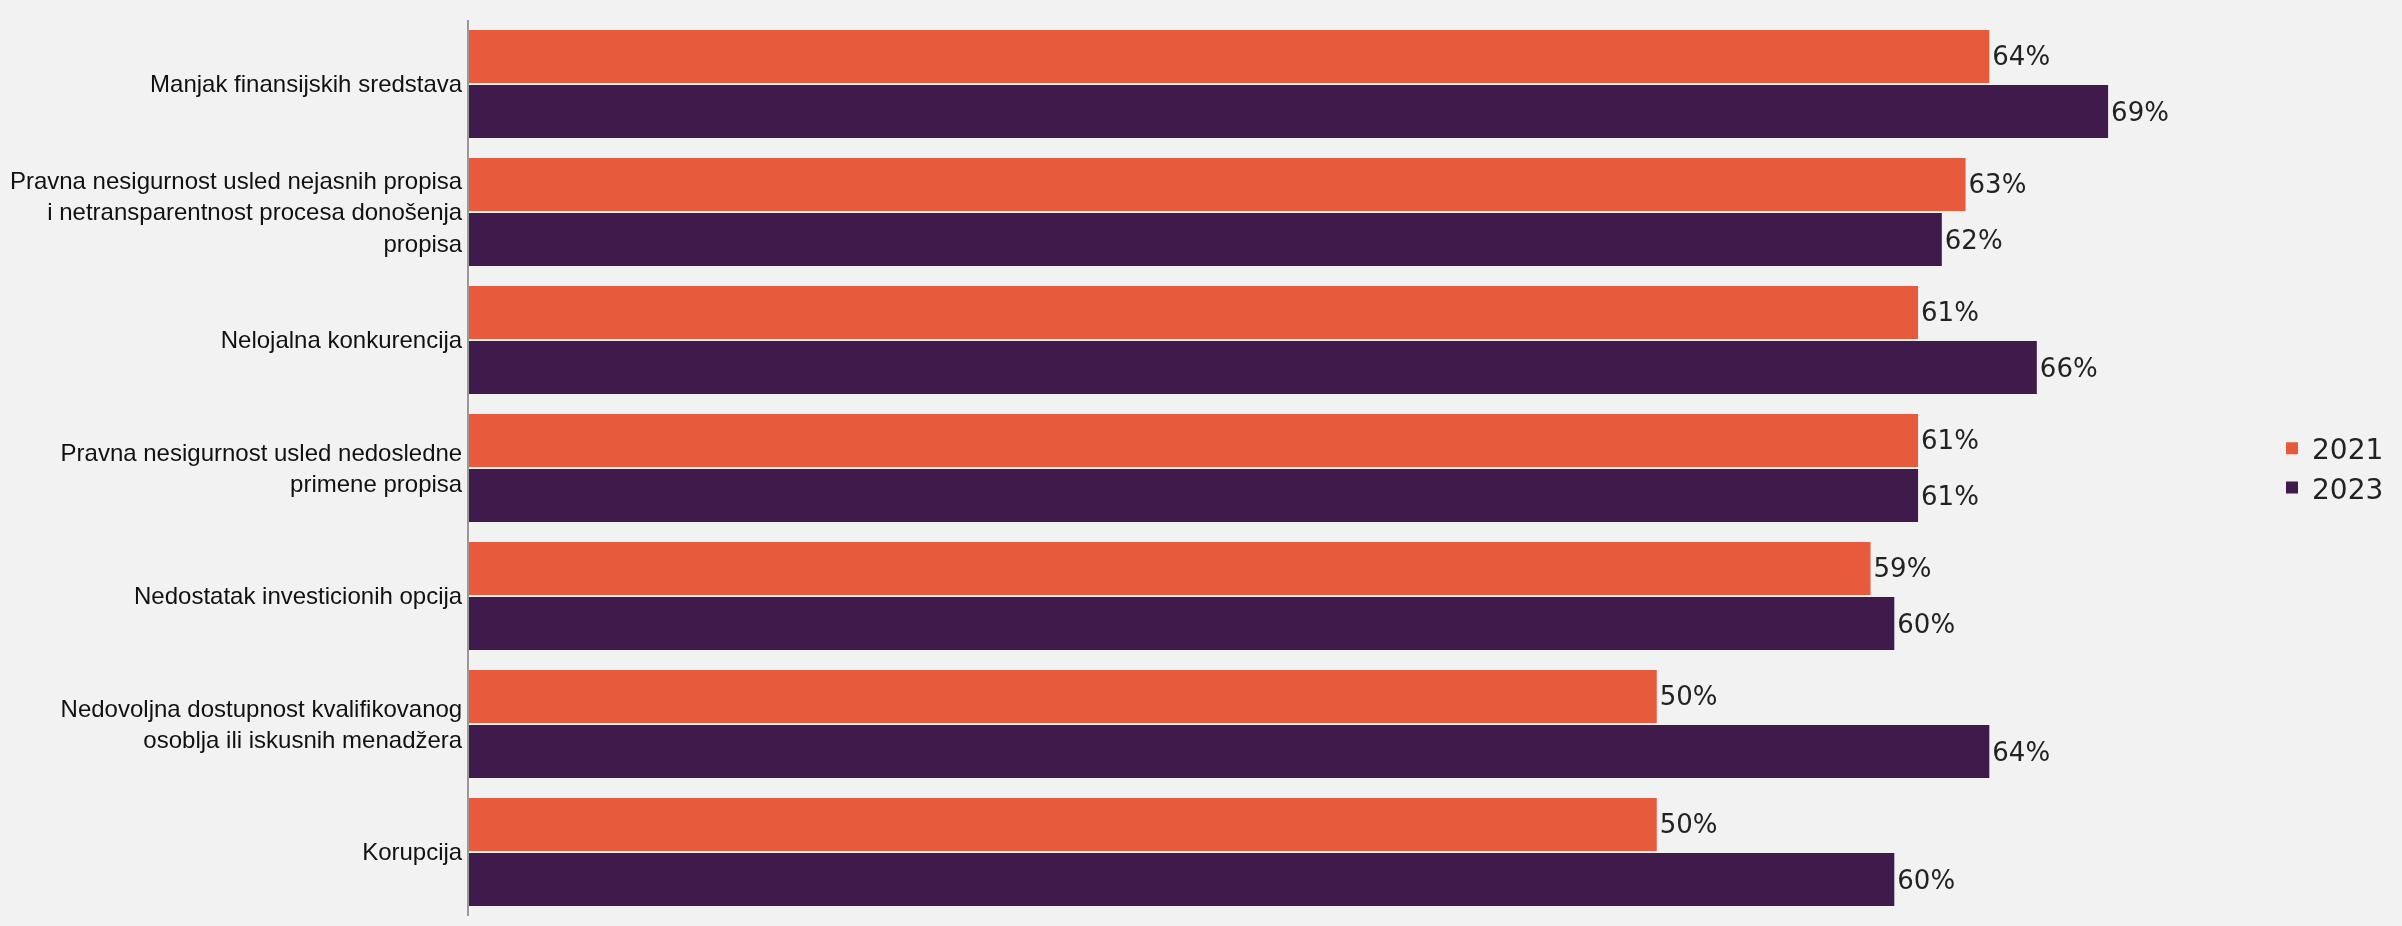 This screenshot has height=926, width=2402. What do you see at coordinates (236, 212) in the screenshot?
I see `y-tick-label: Pravna nesigurnost usled nejasnih propisa i netransparentnost procesa donošenja propisa` at bounding box center [236, 212].